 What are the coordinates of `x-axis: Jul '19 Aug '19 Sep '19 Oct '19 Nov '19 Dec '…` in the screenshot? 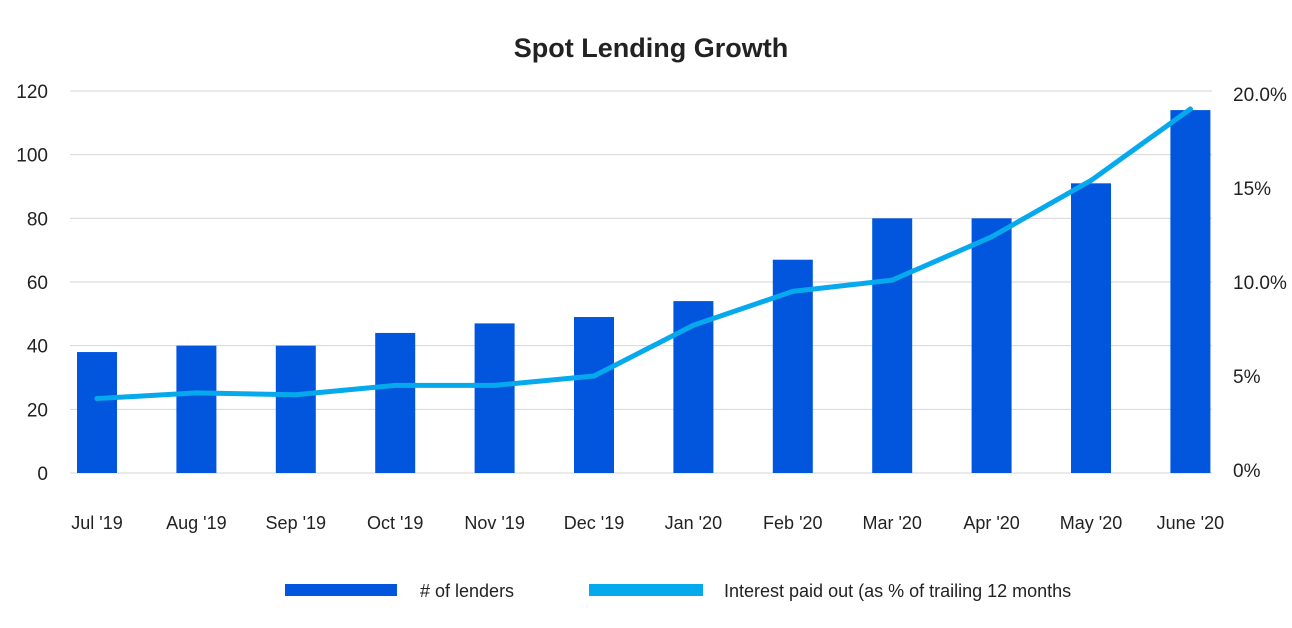 It's located at (647, 523).